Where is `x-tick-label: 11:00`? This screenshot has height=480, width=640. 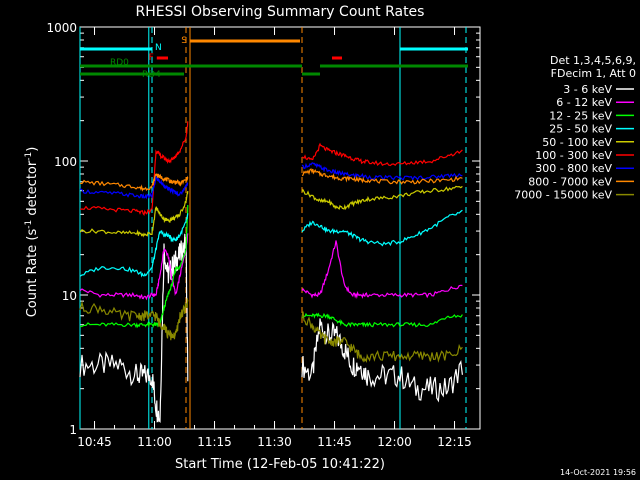
x-tick-label: 11:00 is located at coordinates (154, 442).